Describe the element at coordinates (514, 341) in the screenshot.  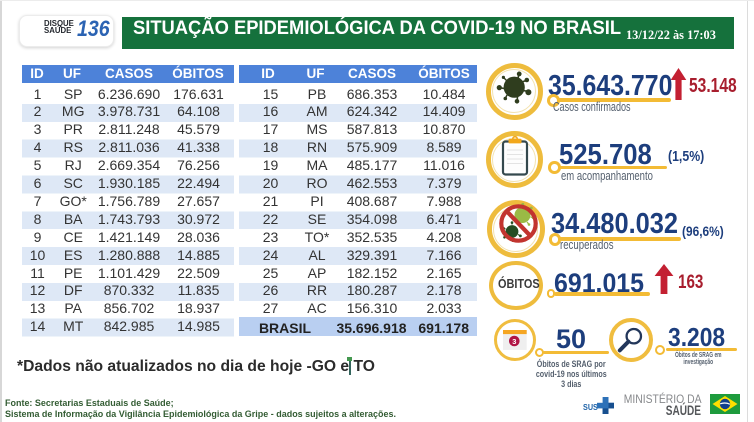
I see `svg-text: 3` at that location.